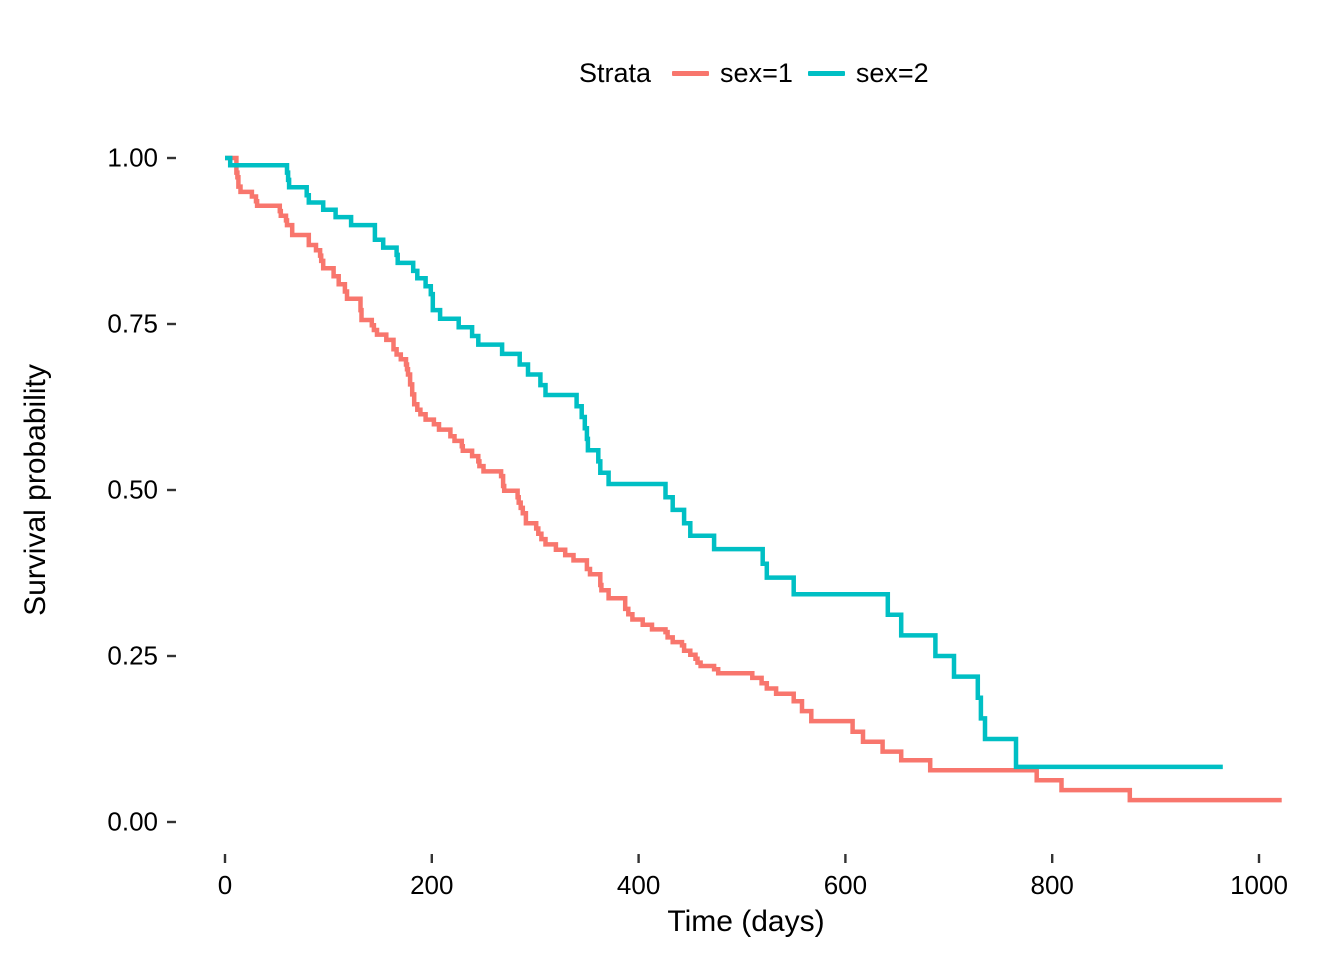  I want to click on legend-item-sex2: sex=2, so click(868, 73).